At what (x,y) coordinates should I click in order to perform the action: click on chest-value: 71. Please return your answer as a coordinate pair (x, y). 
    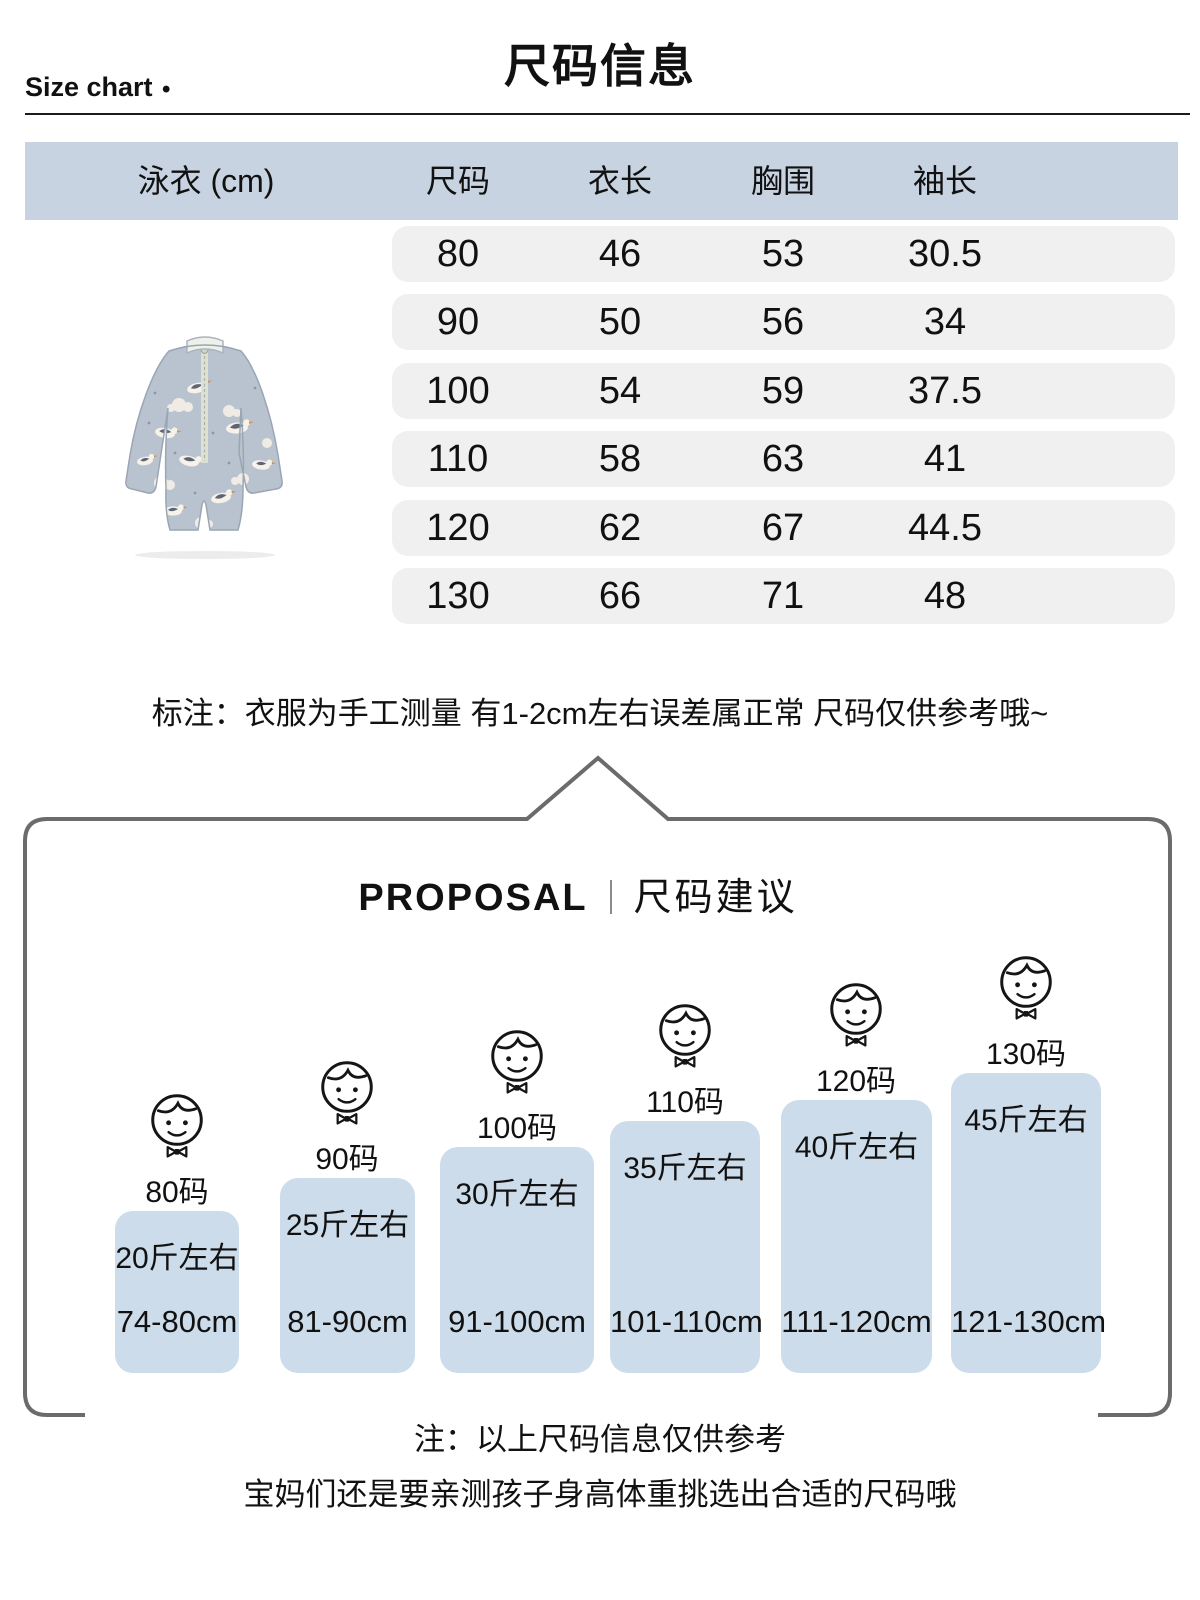
    Looking at the image, I should click on (783, 596).